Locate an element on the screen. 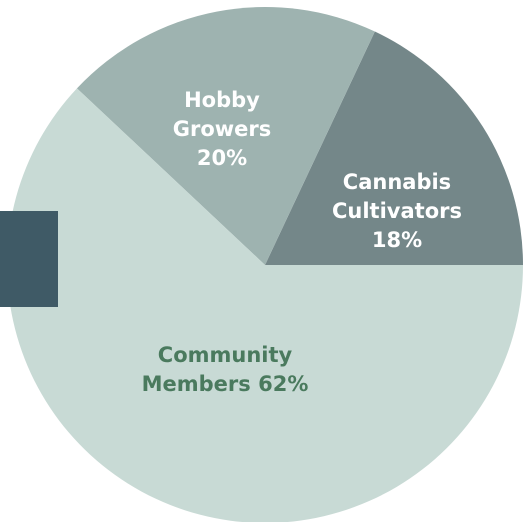  pie-label-community-members: Community Members 62% is located at coordinates (225, 369).